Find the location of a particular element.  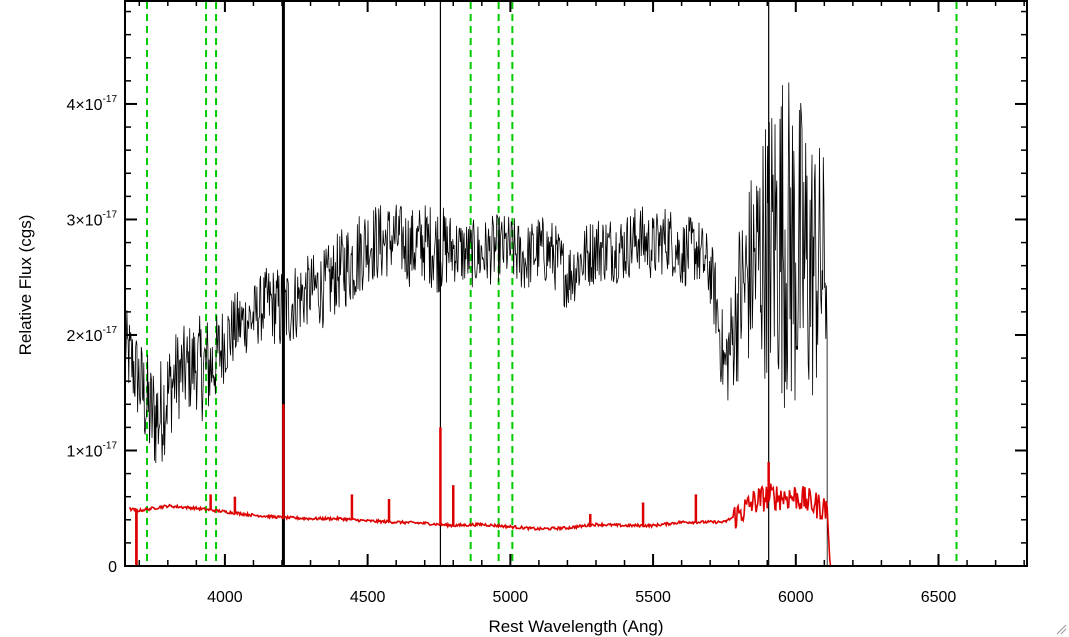

y-tick-label: 3×10⁻¹⁷ is located at coordinates (92, 219).